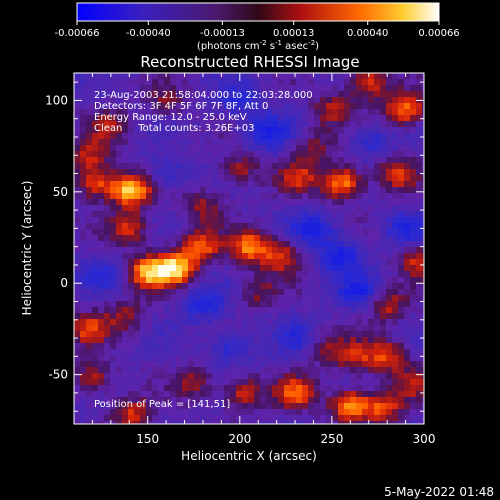 The height and width of the screenshot is (500, 500). I want to click on x-axis-label: Heliocentric X (arcsec), so click(249, 456).